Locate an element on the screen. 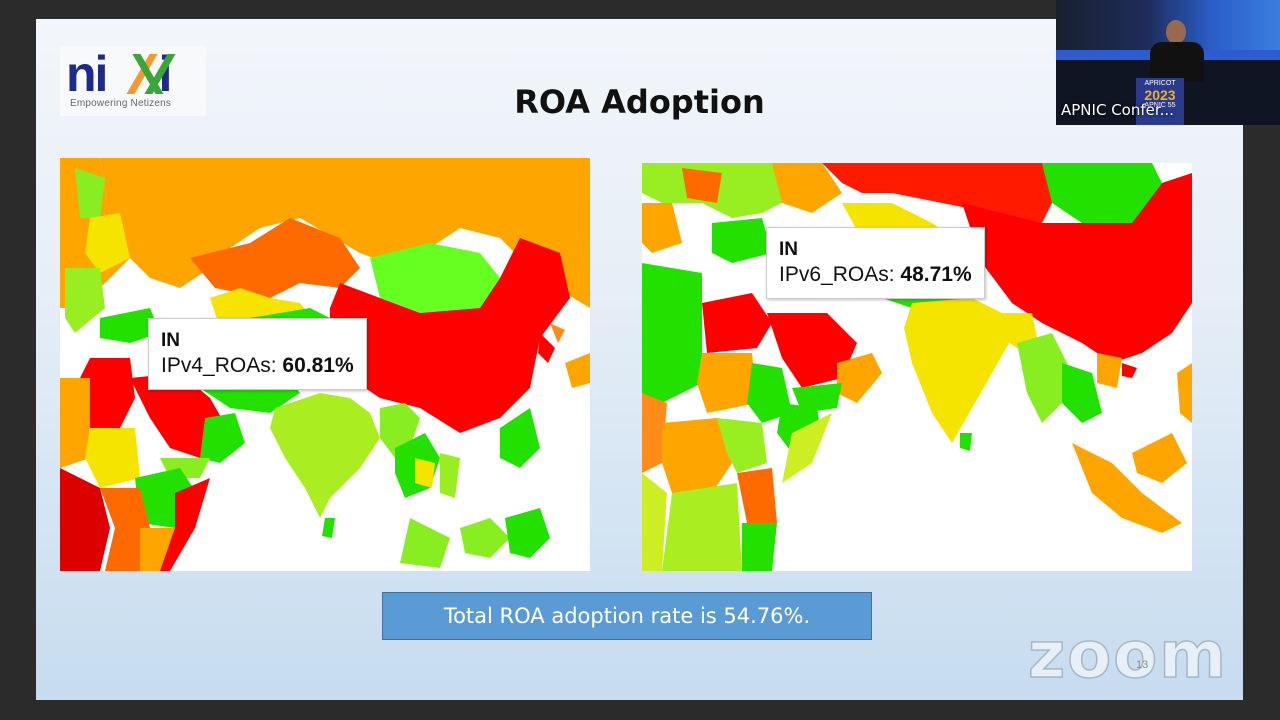 The height and width of the screenshot is (720, 1280). speaker-head is located at coordinates (1176, 32).